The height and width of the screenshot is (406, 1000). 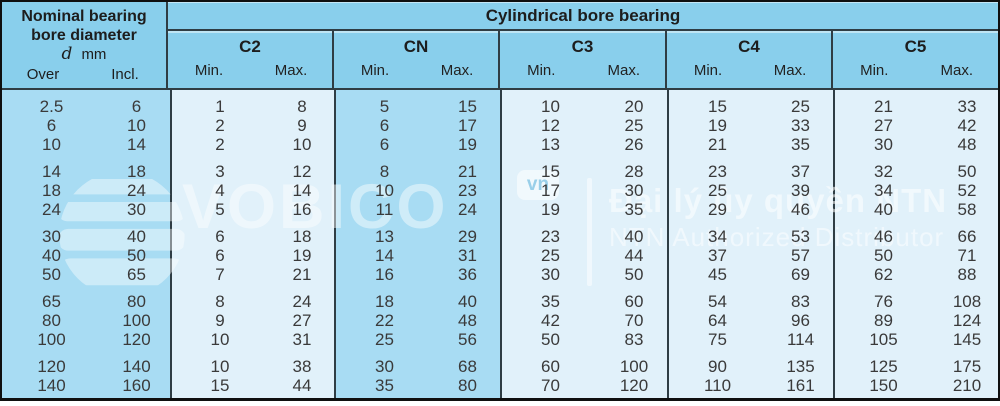 I want to click on bottom-margin, so click(x=500, y=403).